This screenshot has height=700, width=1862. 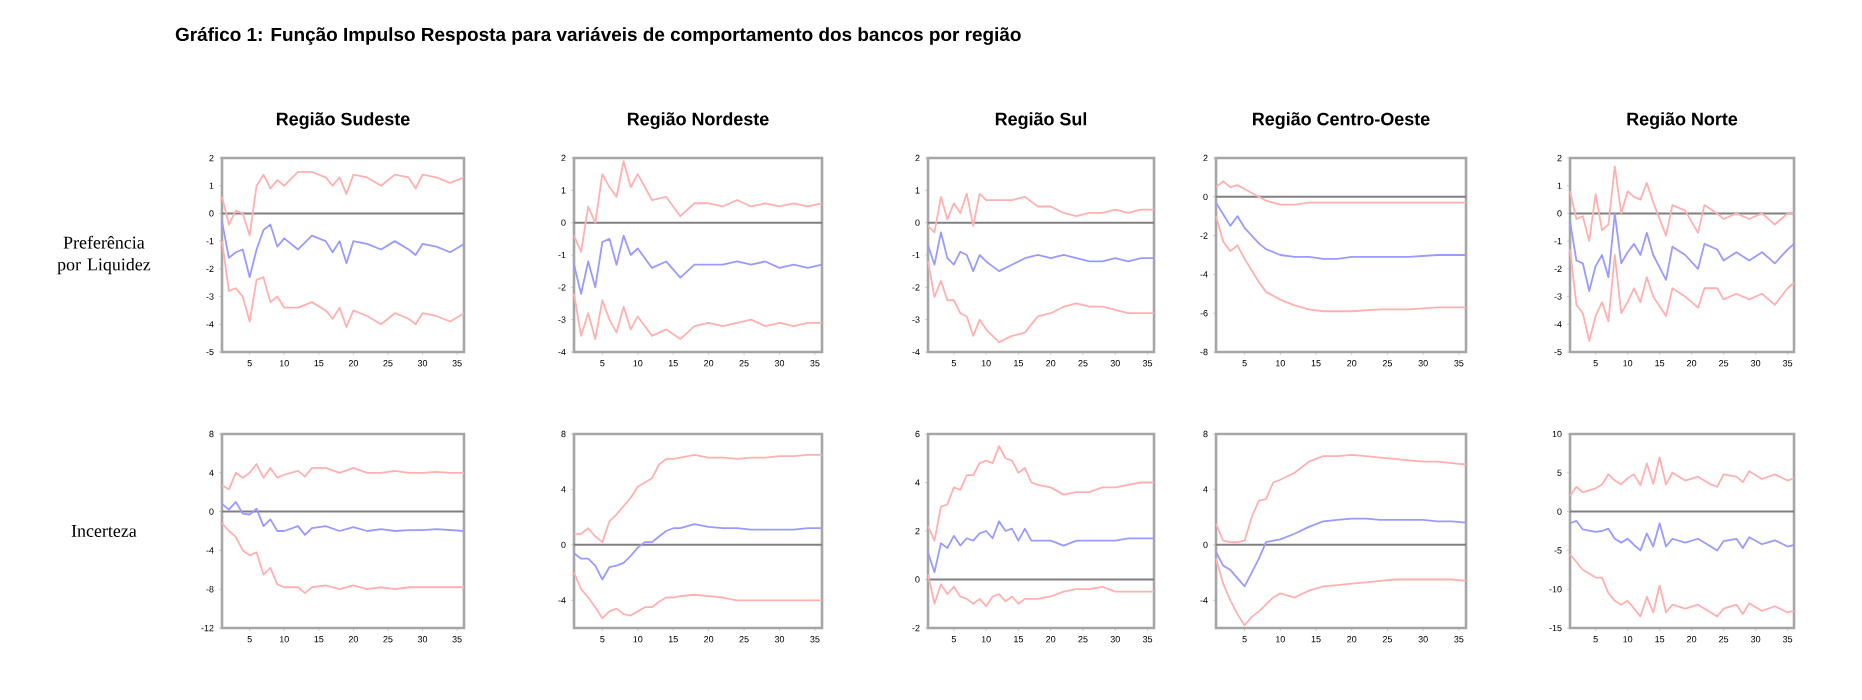 I want to click on chart-title: Região Norte, so click(x=1682, y=121).